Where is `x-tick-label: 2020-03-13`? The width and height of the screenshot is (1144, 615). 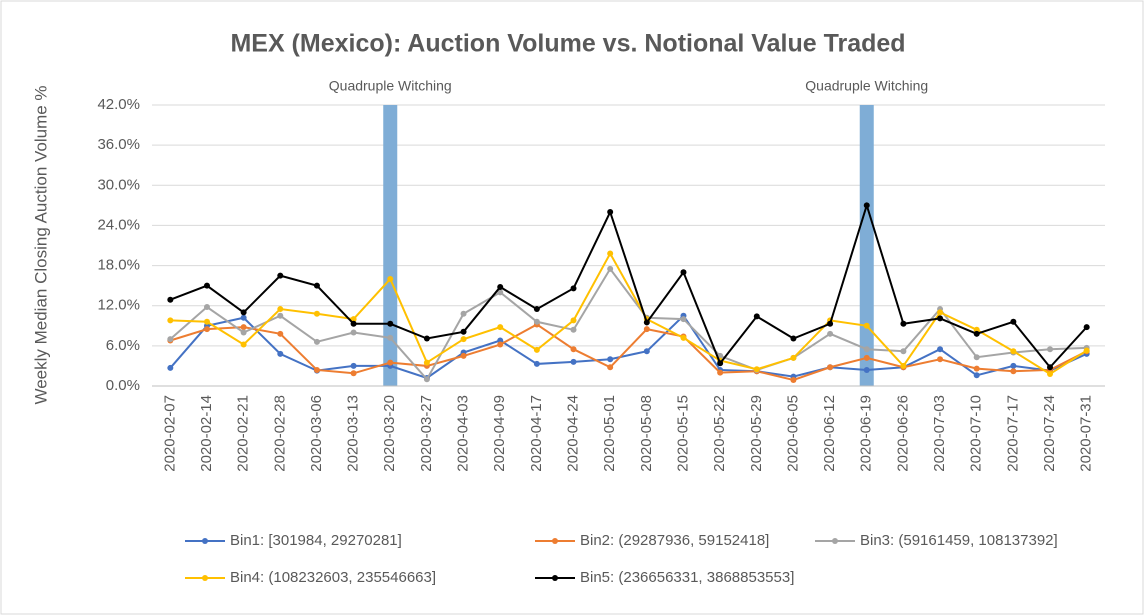
x-tick-label: 2020-03-13 is located at coordinates (353, 433).